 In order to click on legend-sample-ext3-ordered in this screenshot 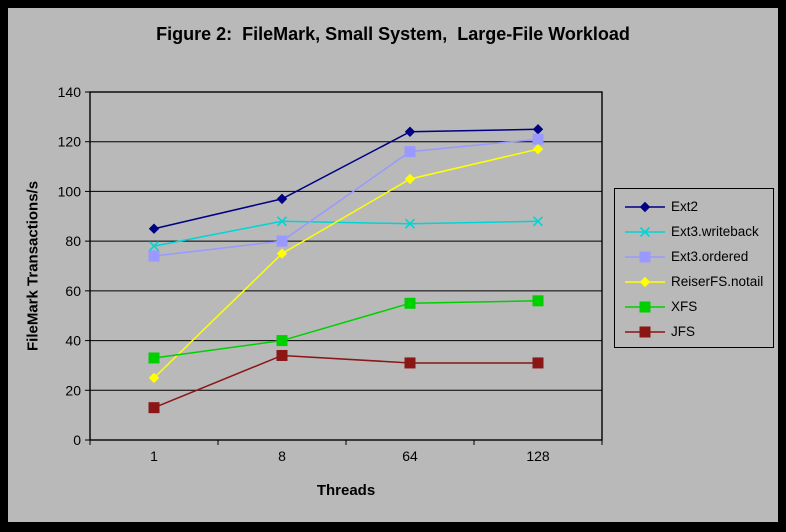, I will do `click(645, 256)`.